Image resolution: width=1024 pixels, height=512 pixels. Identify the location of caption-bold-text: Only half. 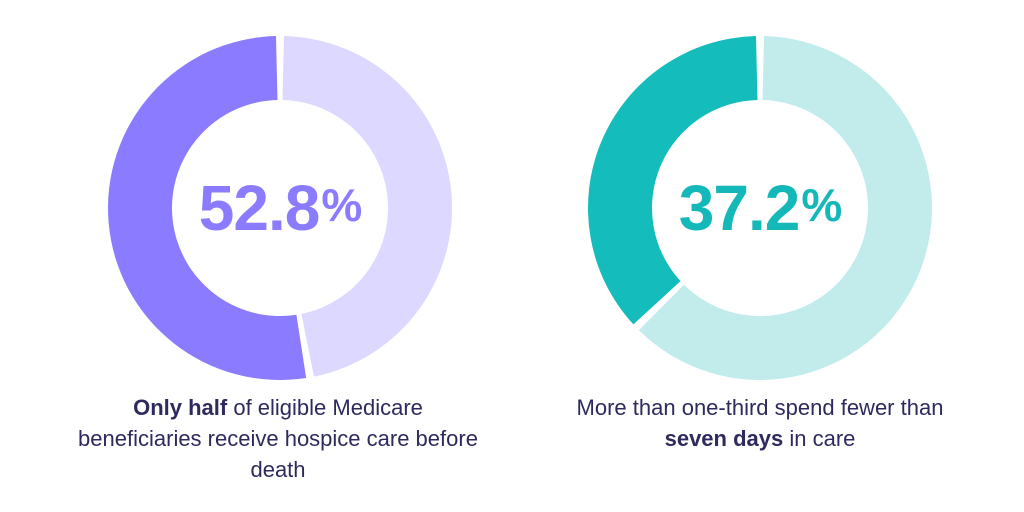
(180, 407).